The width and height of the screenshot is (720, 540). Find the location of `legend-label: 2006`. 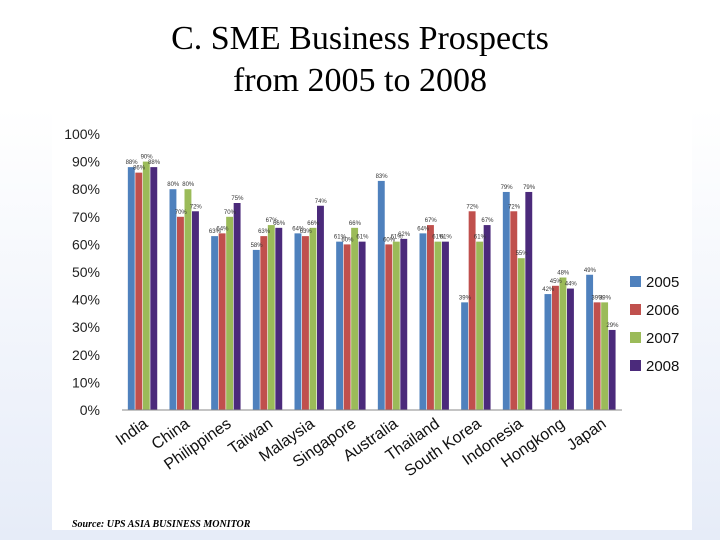

legend-label: 2006 is located at coordinates (662, 310).